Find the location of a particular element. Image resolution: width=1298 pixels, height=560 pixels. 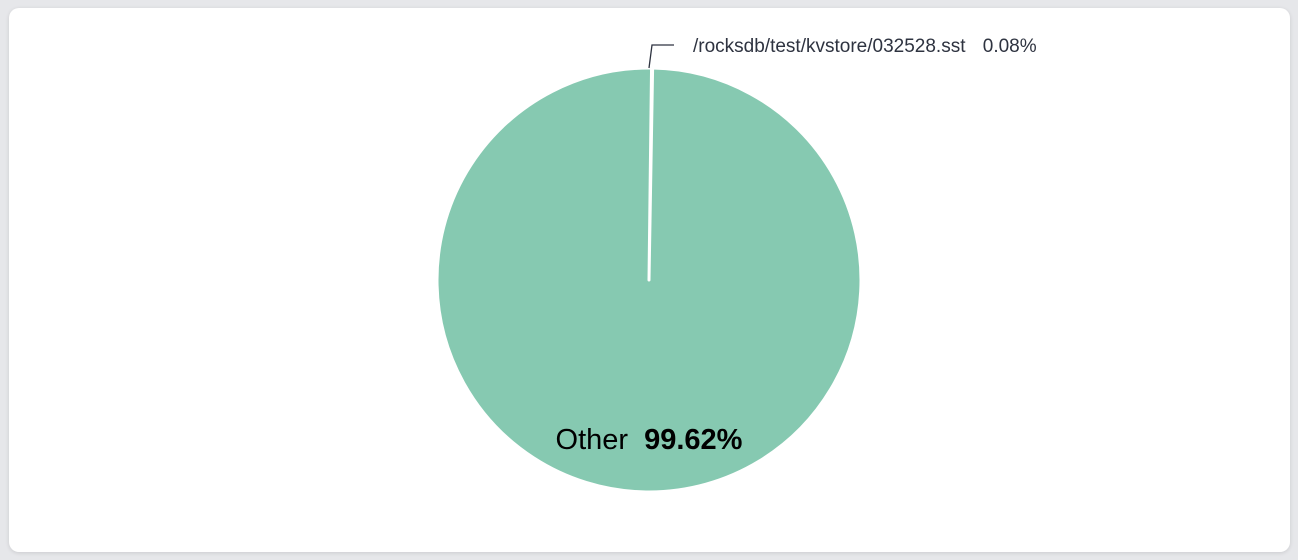

other-slice-percent: 99.62% is located at coordinates (693, 440).